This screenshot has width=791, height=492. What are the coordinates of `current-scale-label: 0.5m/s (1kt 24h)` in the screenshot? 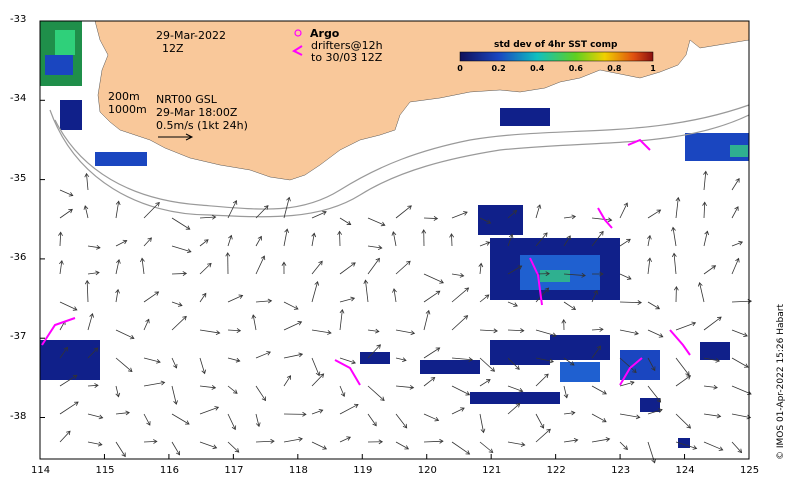 It's located at (202, 125).